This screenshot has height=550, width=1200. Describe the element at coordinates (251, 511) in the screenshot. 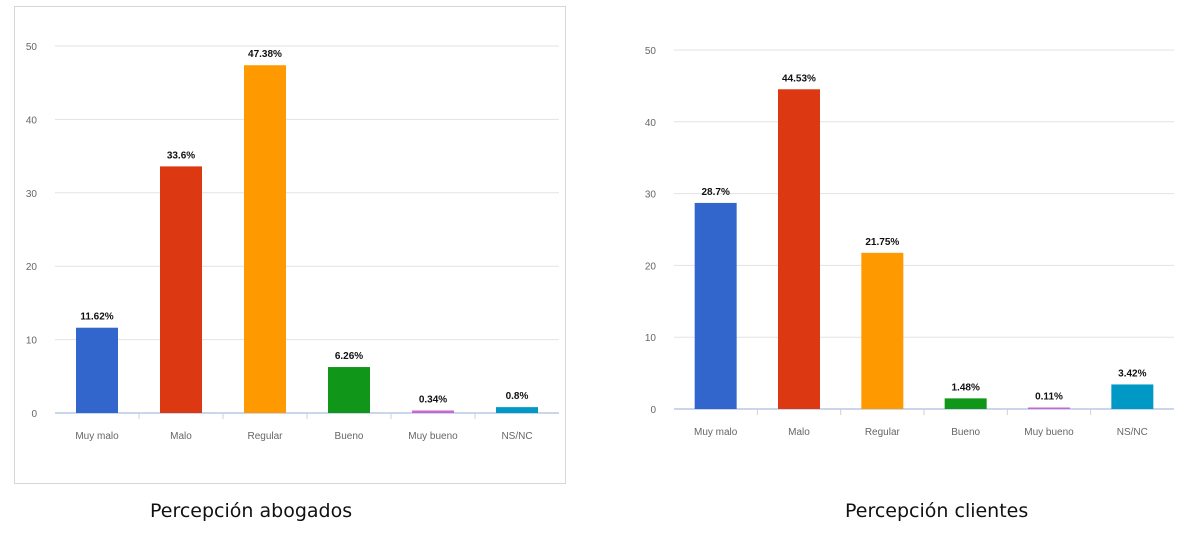

I see `caption-abogados: Percepción abogados` at that location.